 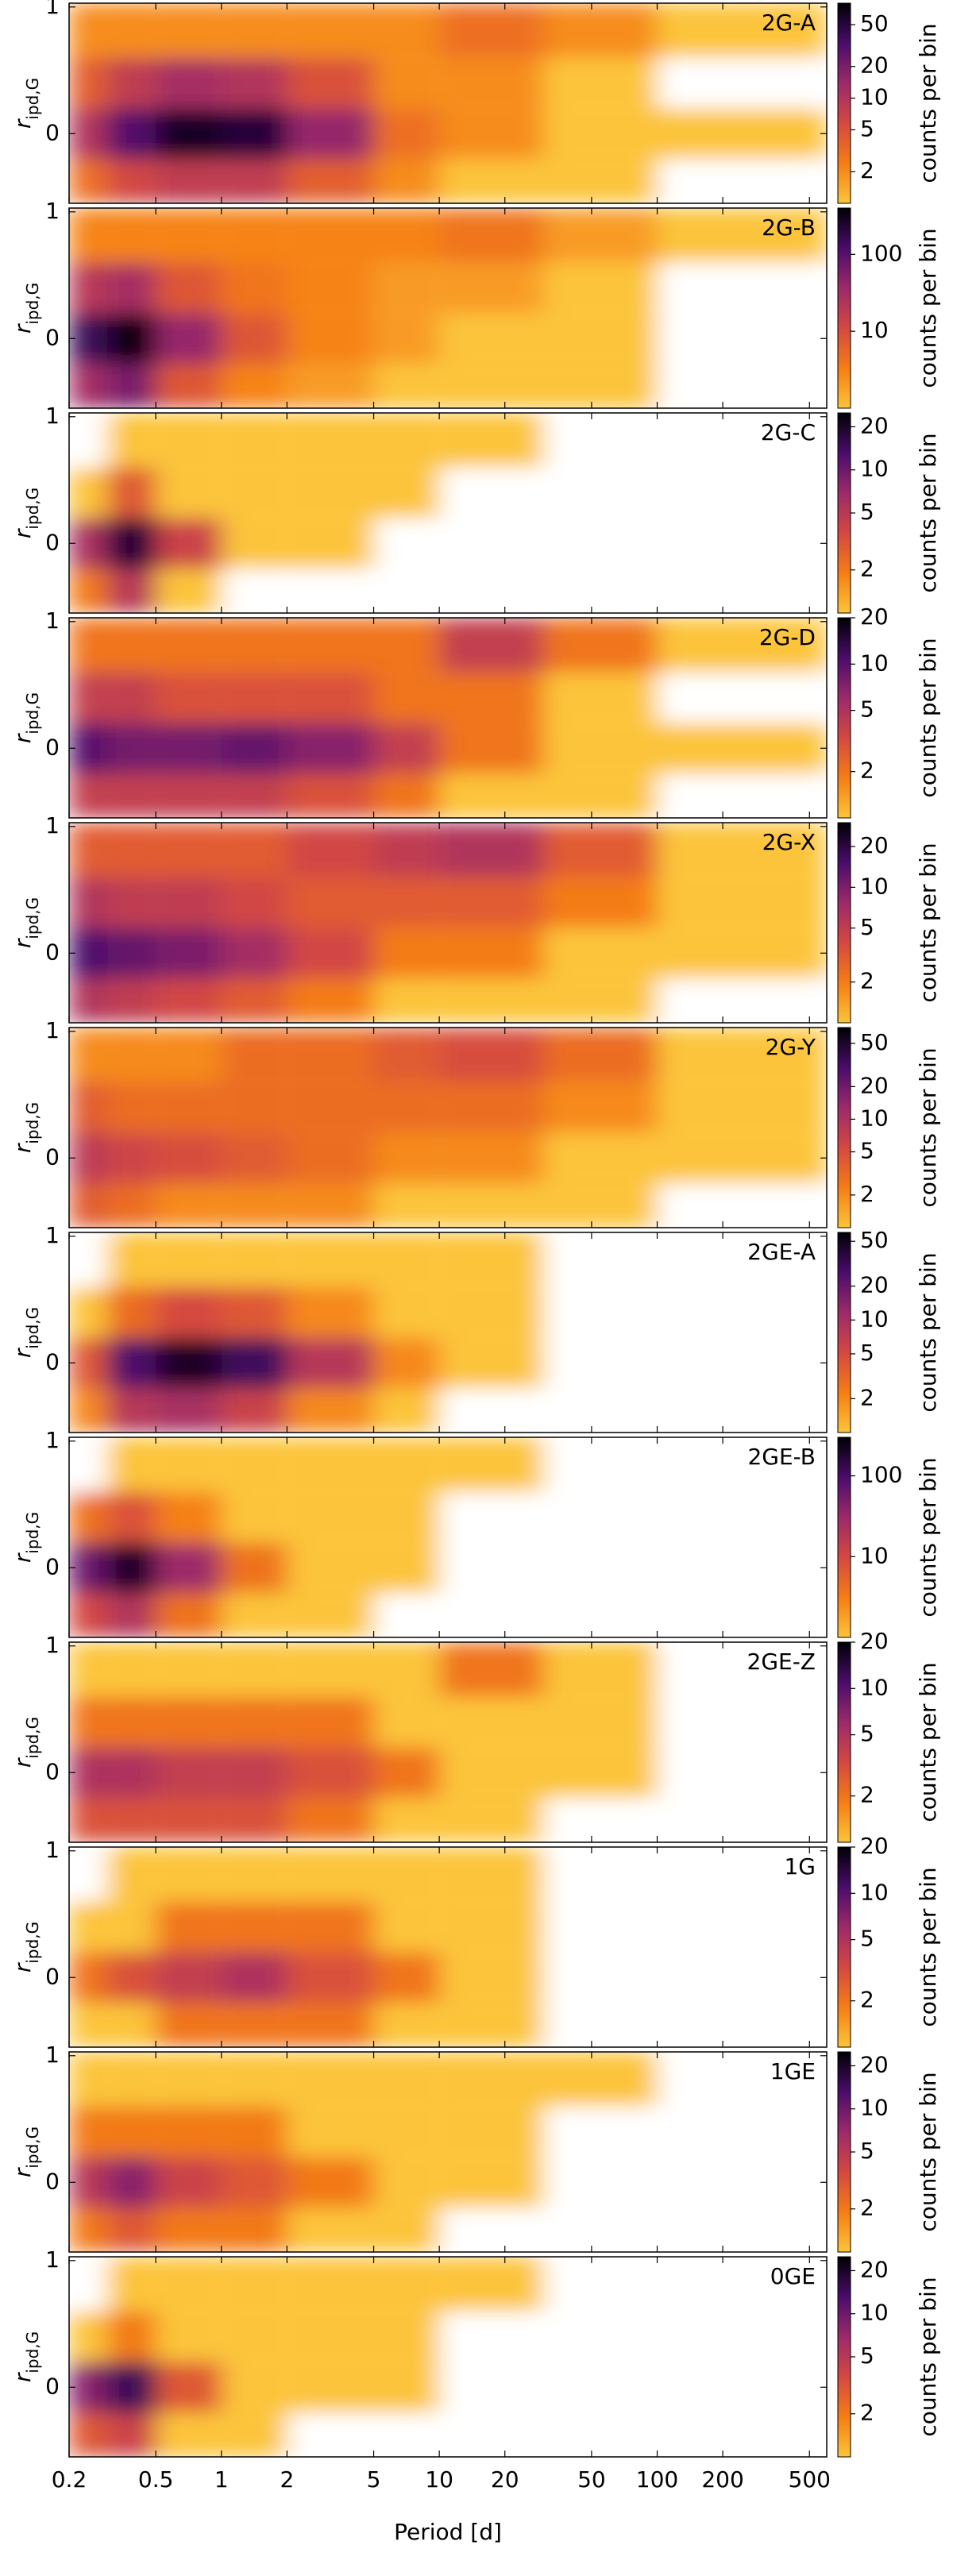 I want to click on colorbar, so click(x=844, y=1537).